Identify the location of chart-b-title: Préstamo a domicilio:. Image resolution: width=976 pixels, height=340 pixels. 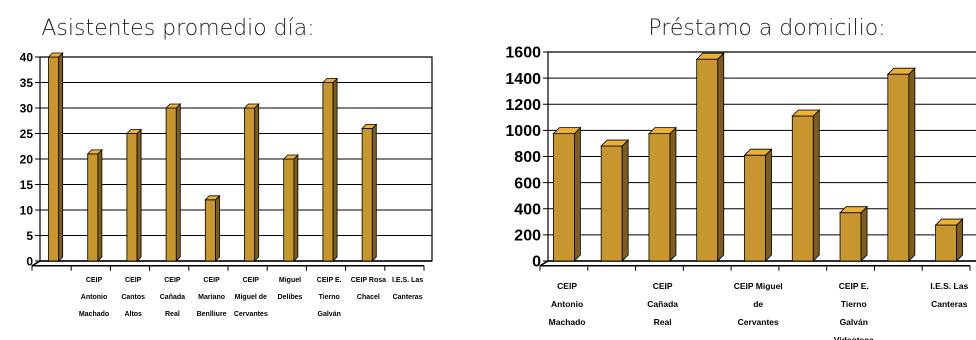
(766, 28).